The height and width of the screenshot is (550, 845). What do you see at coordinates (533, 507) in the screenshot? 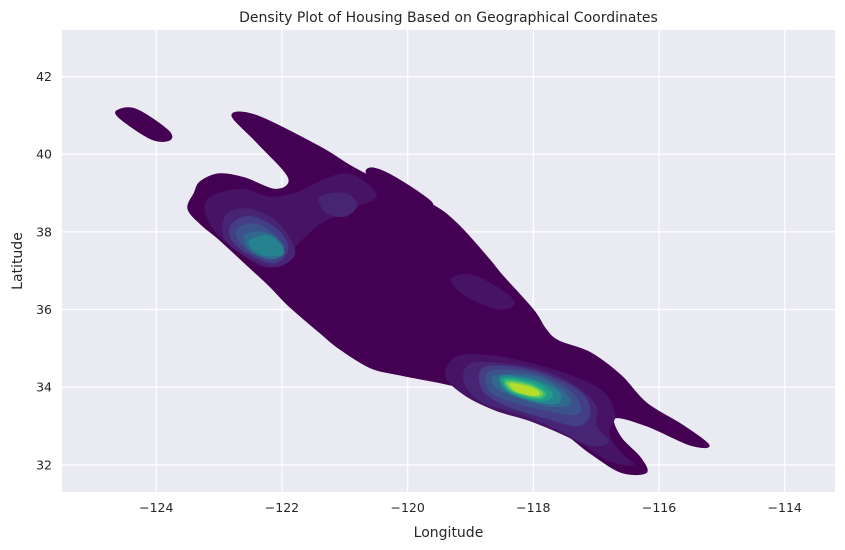
I see `x-tick-label: −118` at bounding box center [533, 507].